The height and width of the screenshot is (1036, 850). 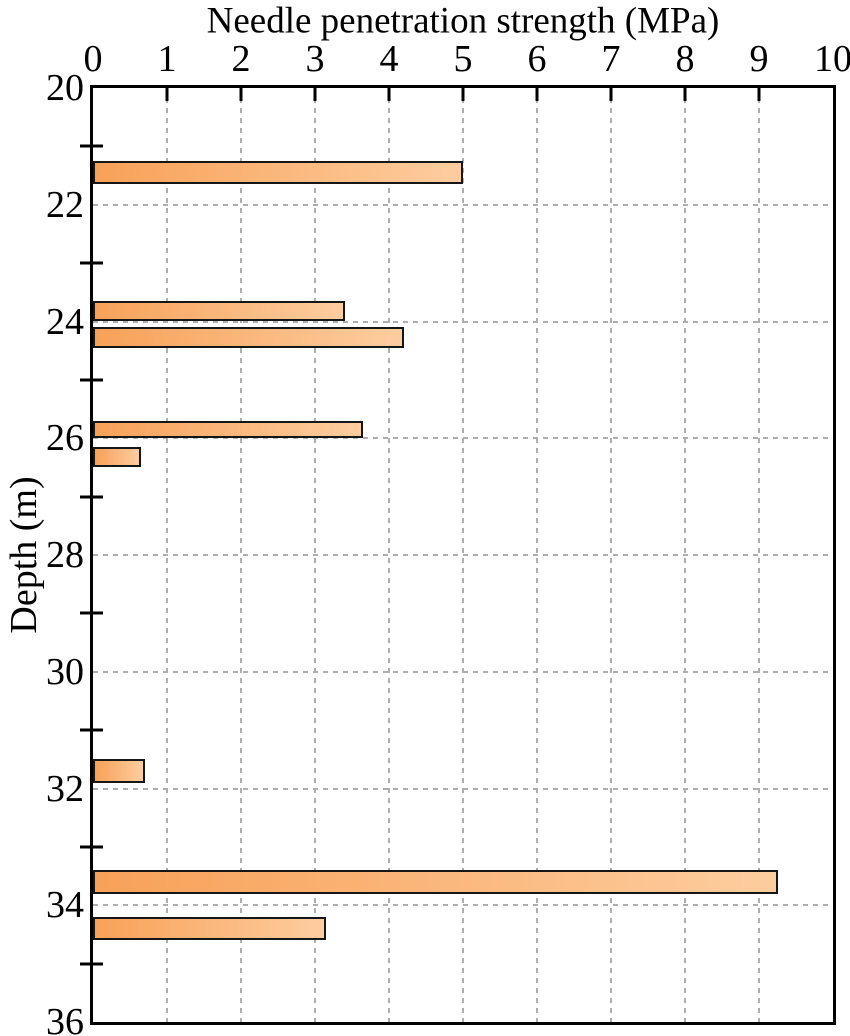 I want to click on x-tick-label: 4, so click(x=389, y=59).